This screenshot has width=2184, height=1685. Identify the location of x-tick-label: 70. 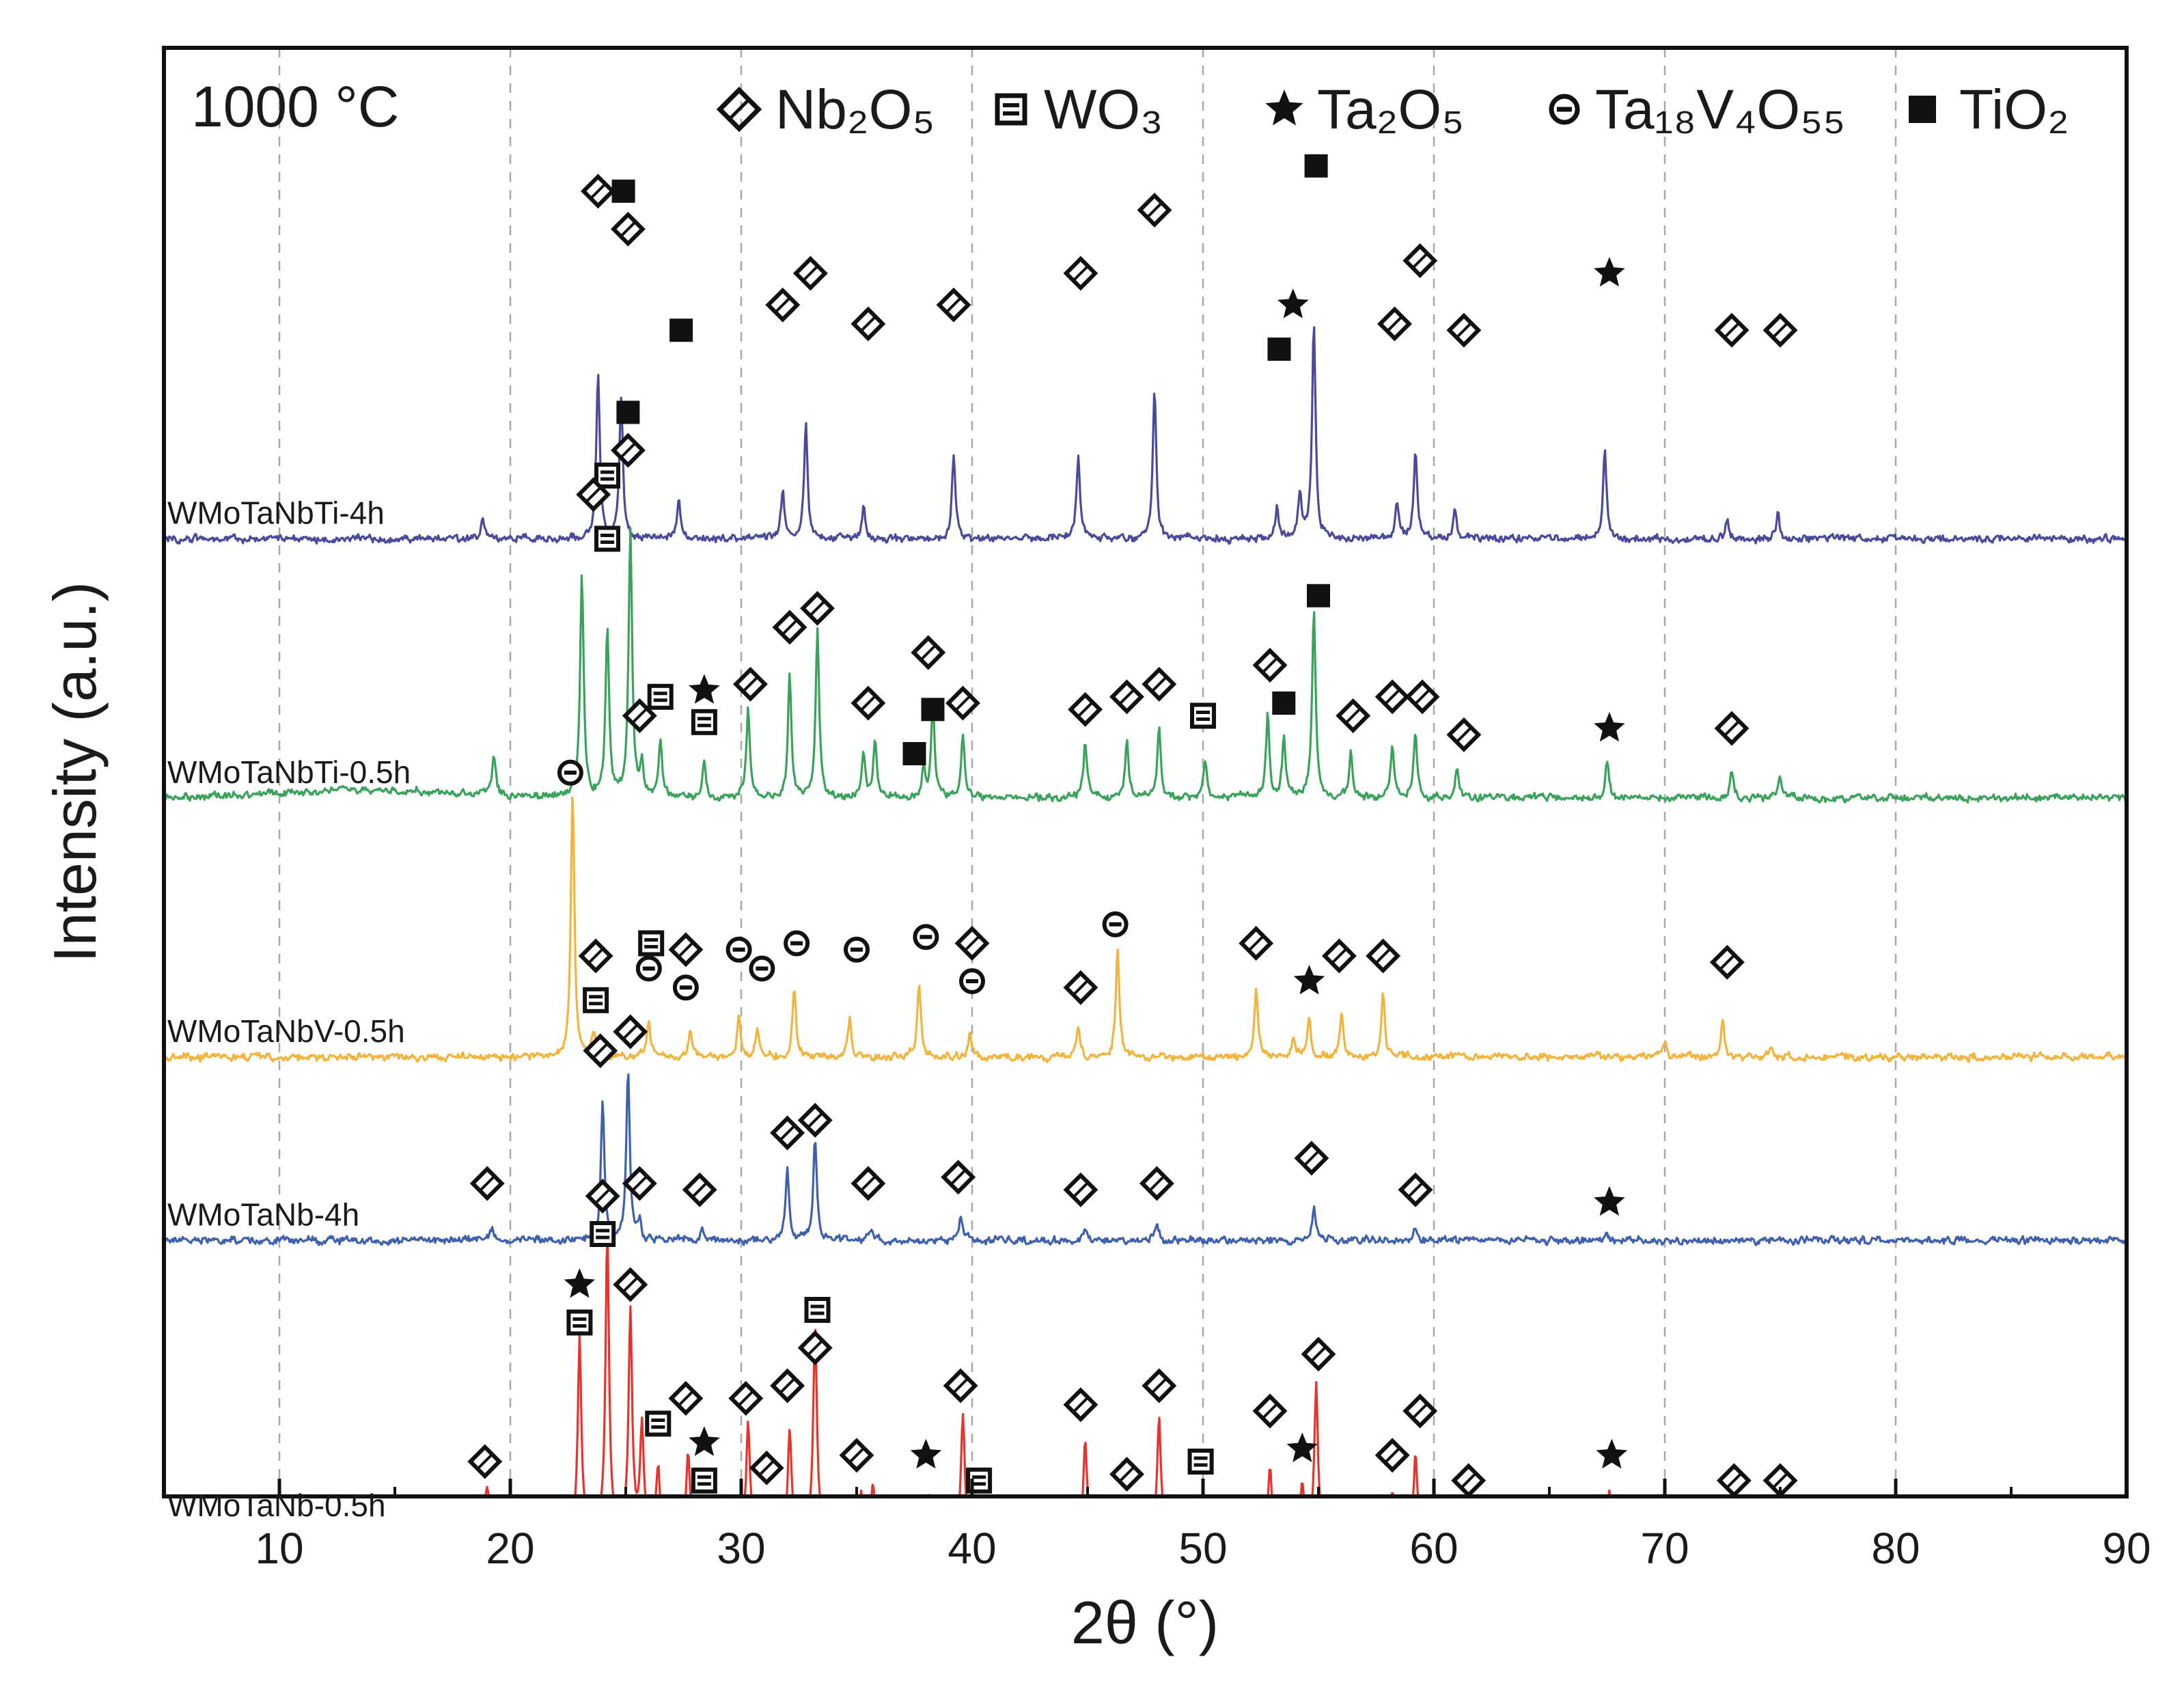
(1664, 1548).